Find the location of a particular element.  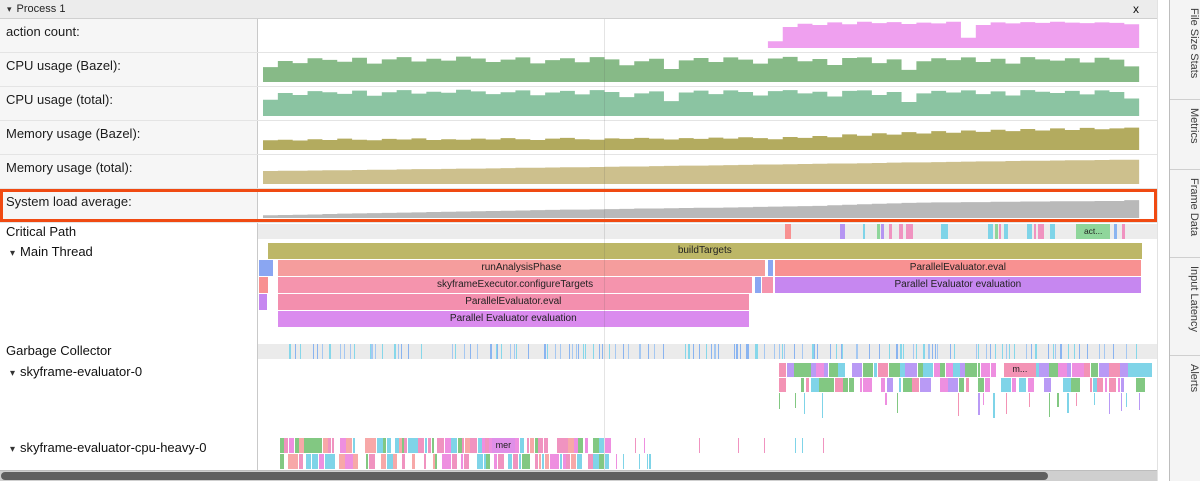

flame-row: Parallel Evaluator evaluation is located at coordinates (707, 319).